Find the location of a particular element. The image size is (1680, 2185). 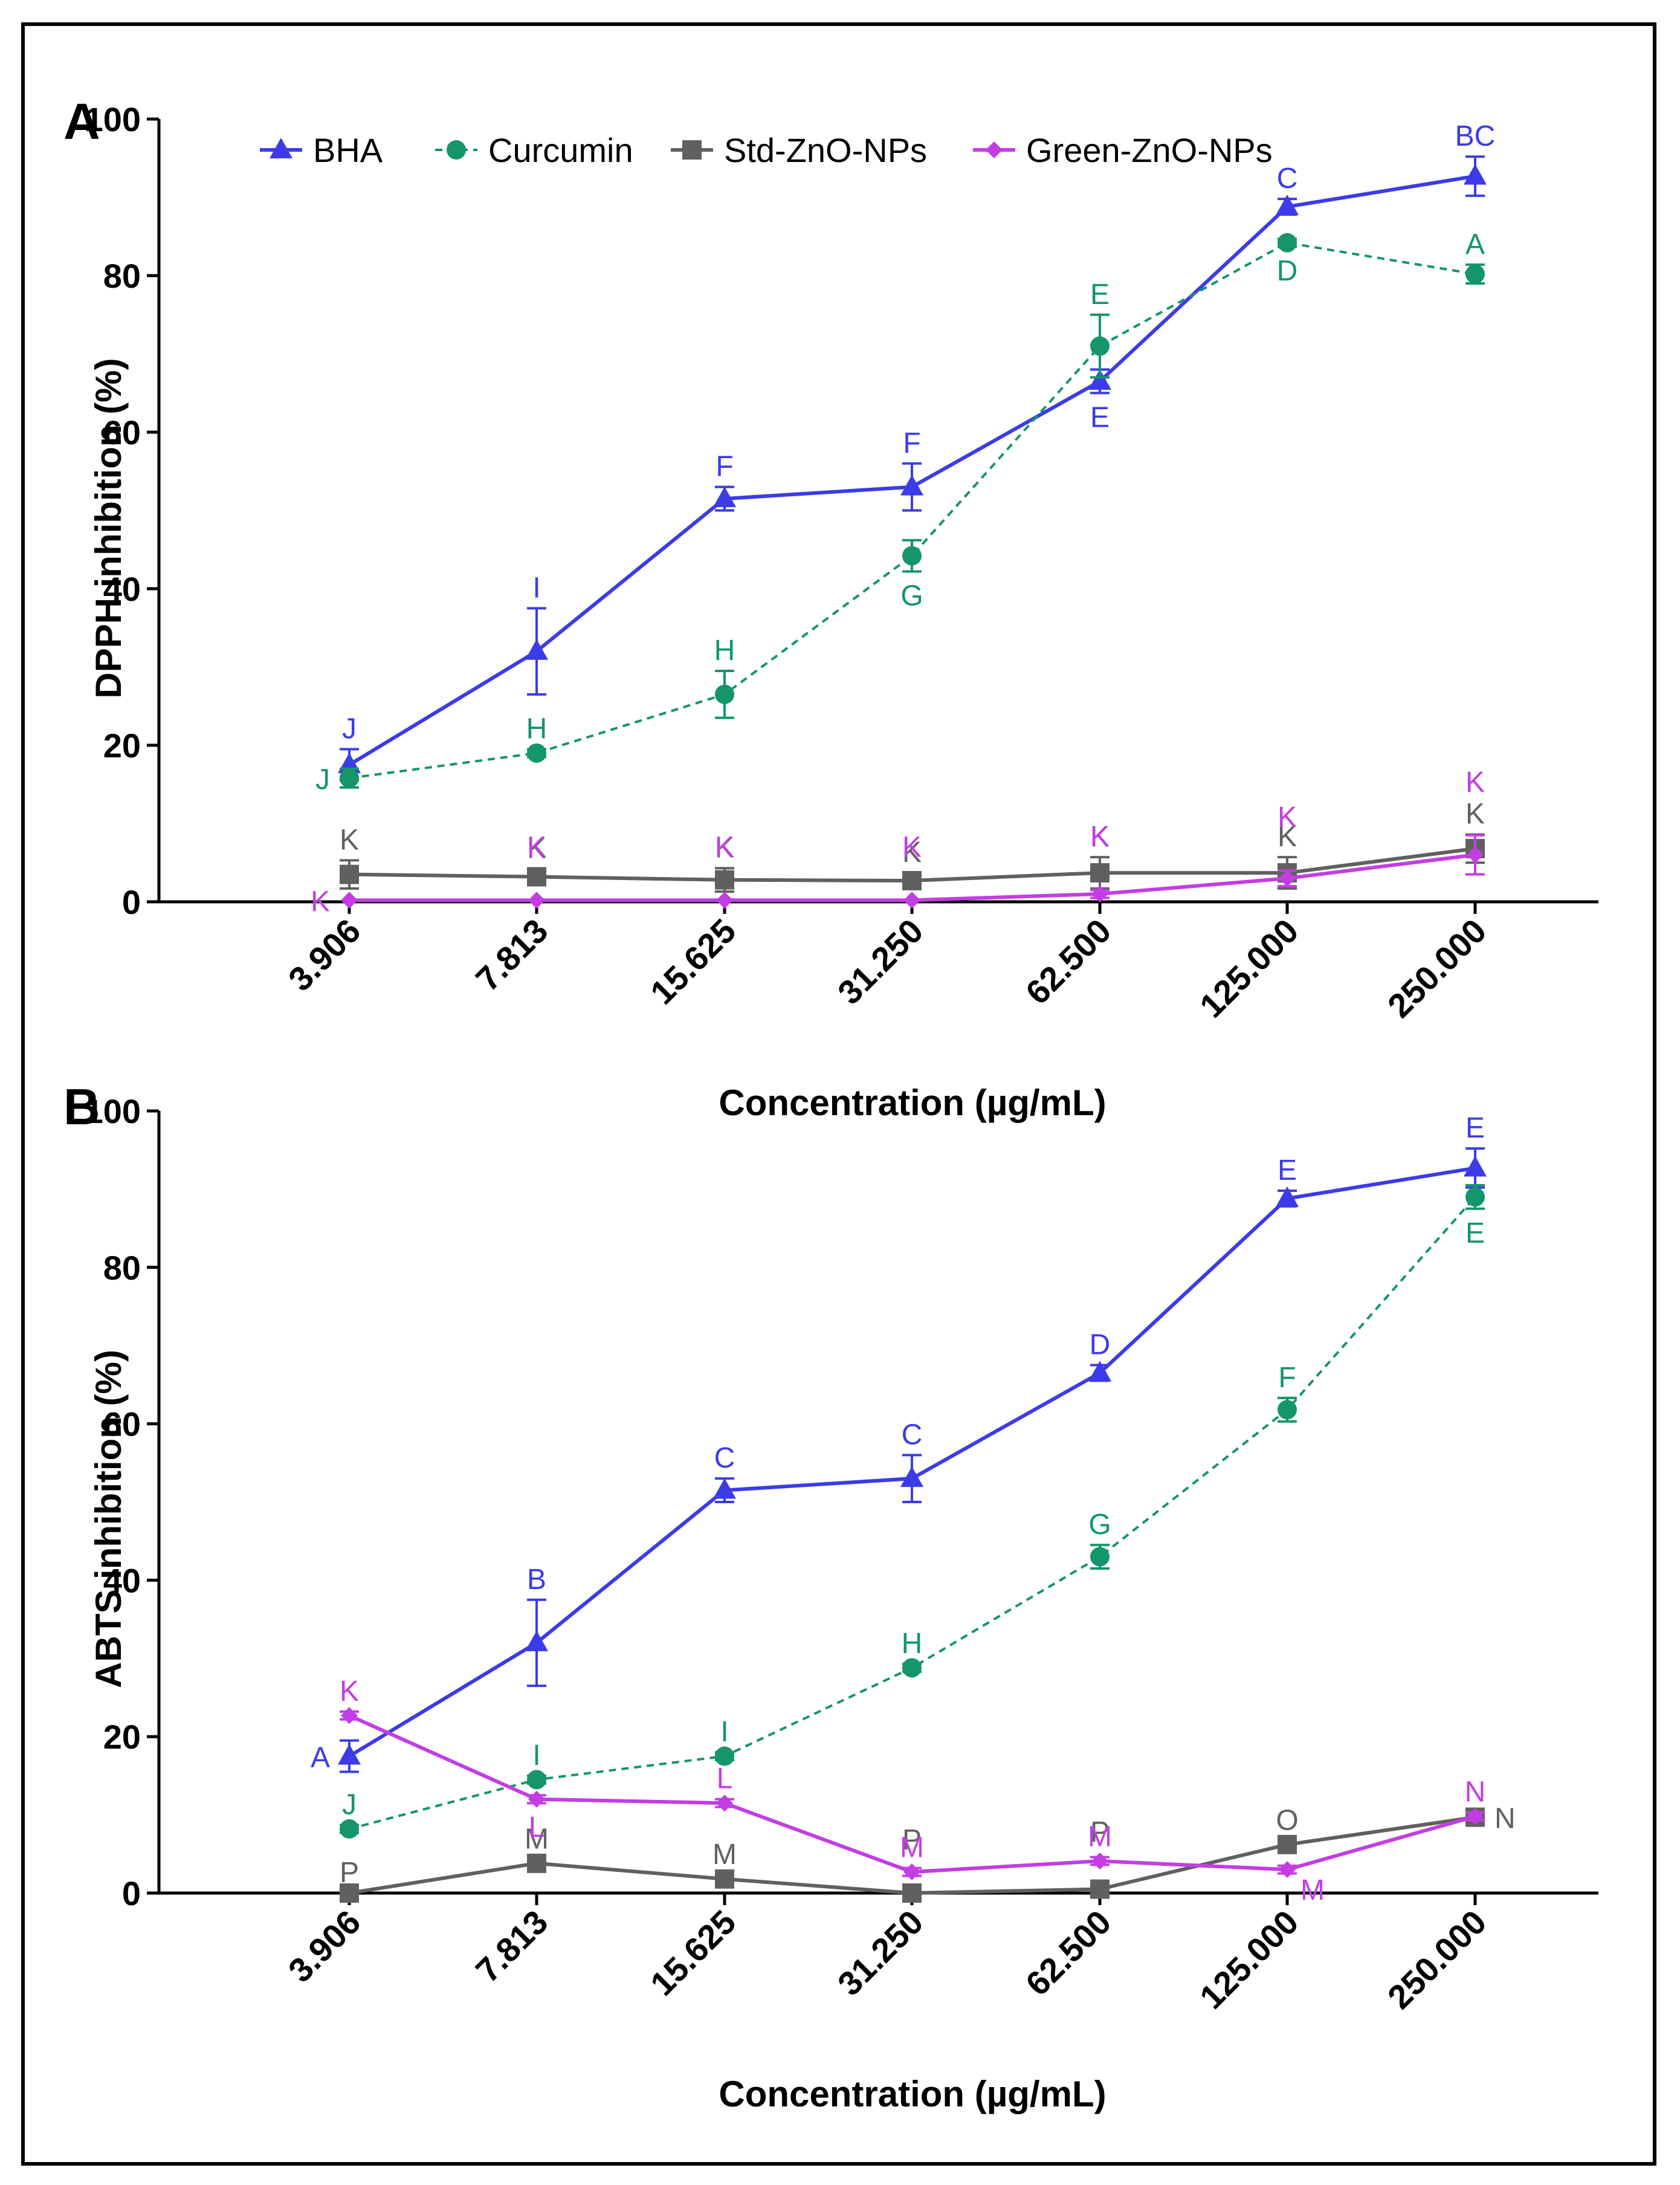

panel-b-green-zno-nps-significance-letter: K is located at coordinates (349, 1691).